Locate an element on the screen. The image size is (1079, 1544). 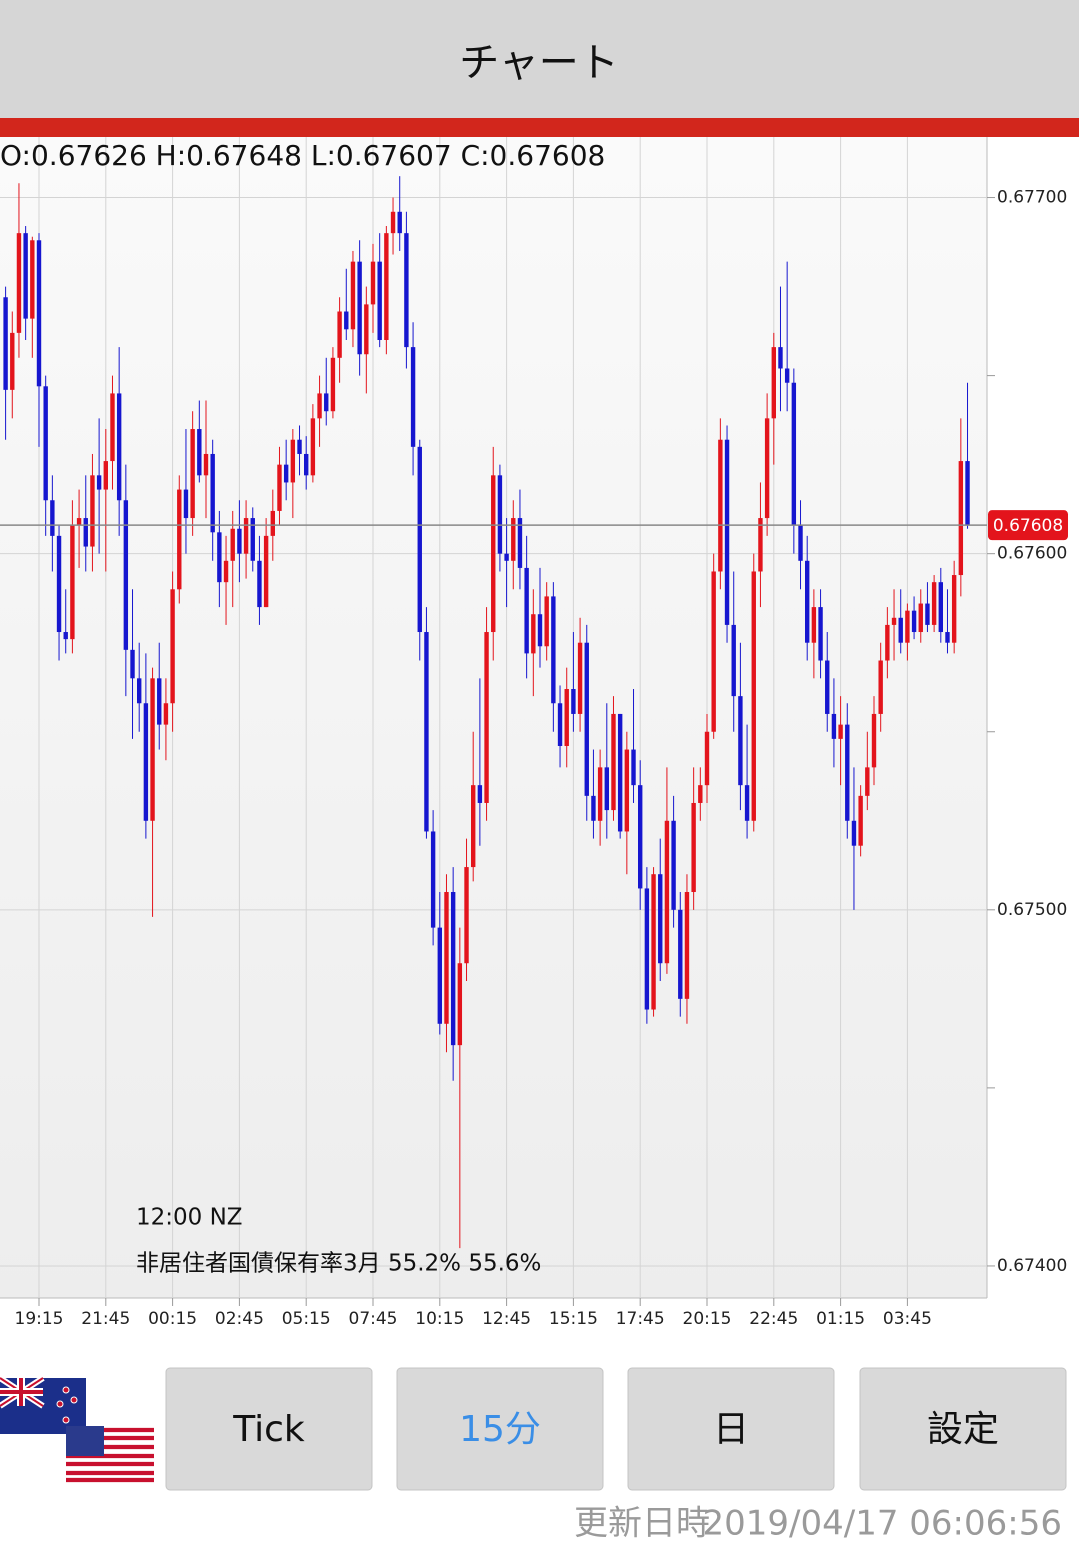
x-tick-label: 15:15 is located at coordinates (573, 1319).